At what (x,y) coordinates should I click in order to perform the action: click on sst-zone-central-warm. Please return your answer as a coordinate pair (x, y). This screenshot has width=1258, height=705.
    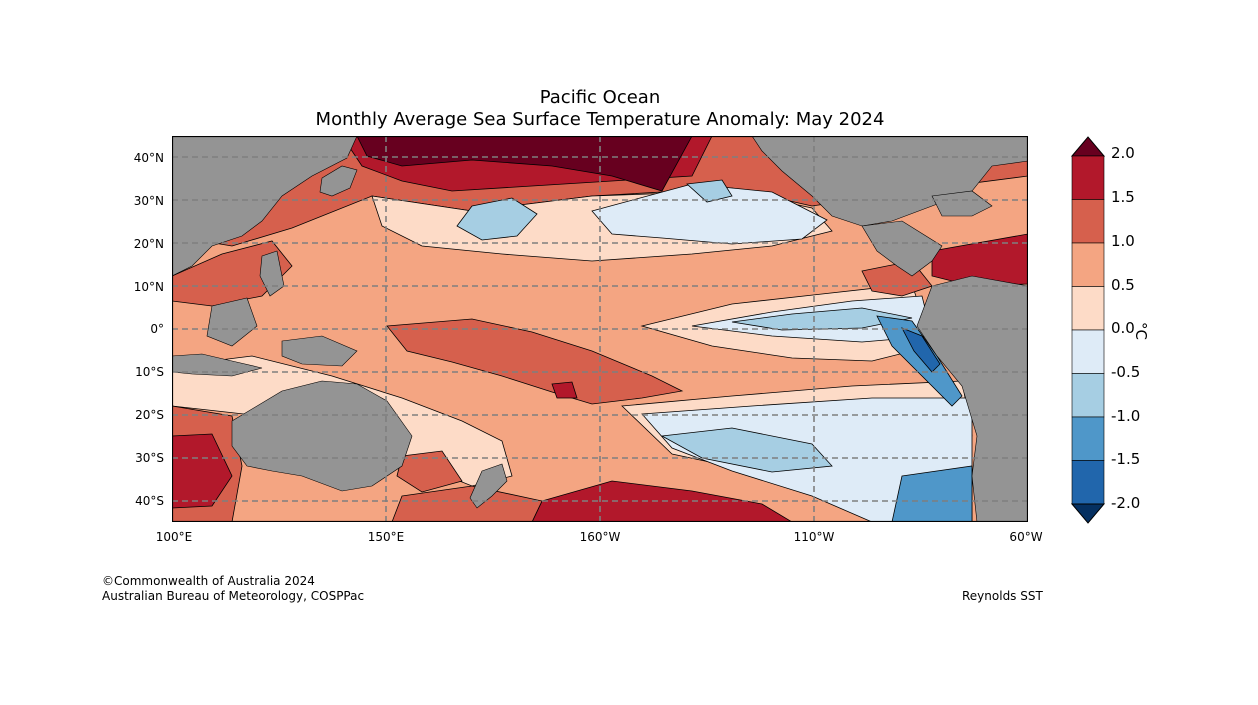
    Looking at the image, I should click on (535, 361).